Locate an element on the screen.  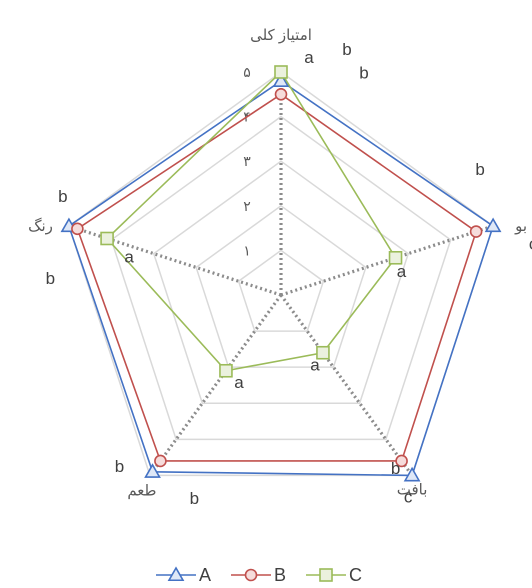
legend-marker-A is located at coordinates (176, 574).